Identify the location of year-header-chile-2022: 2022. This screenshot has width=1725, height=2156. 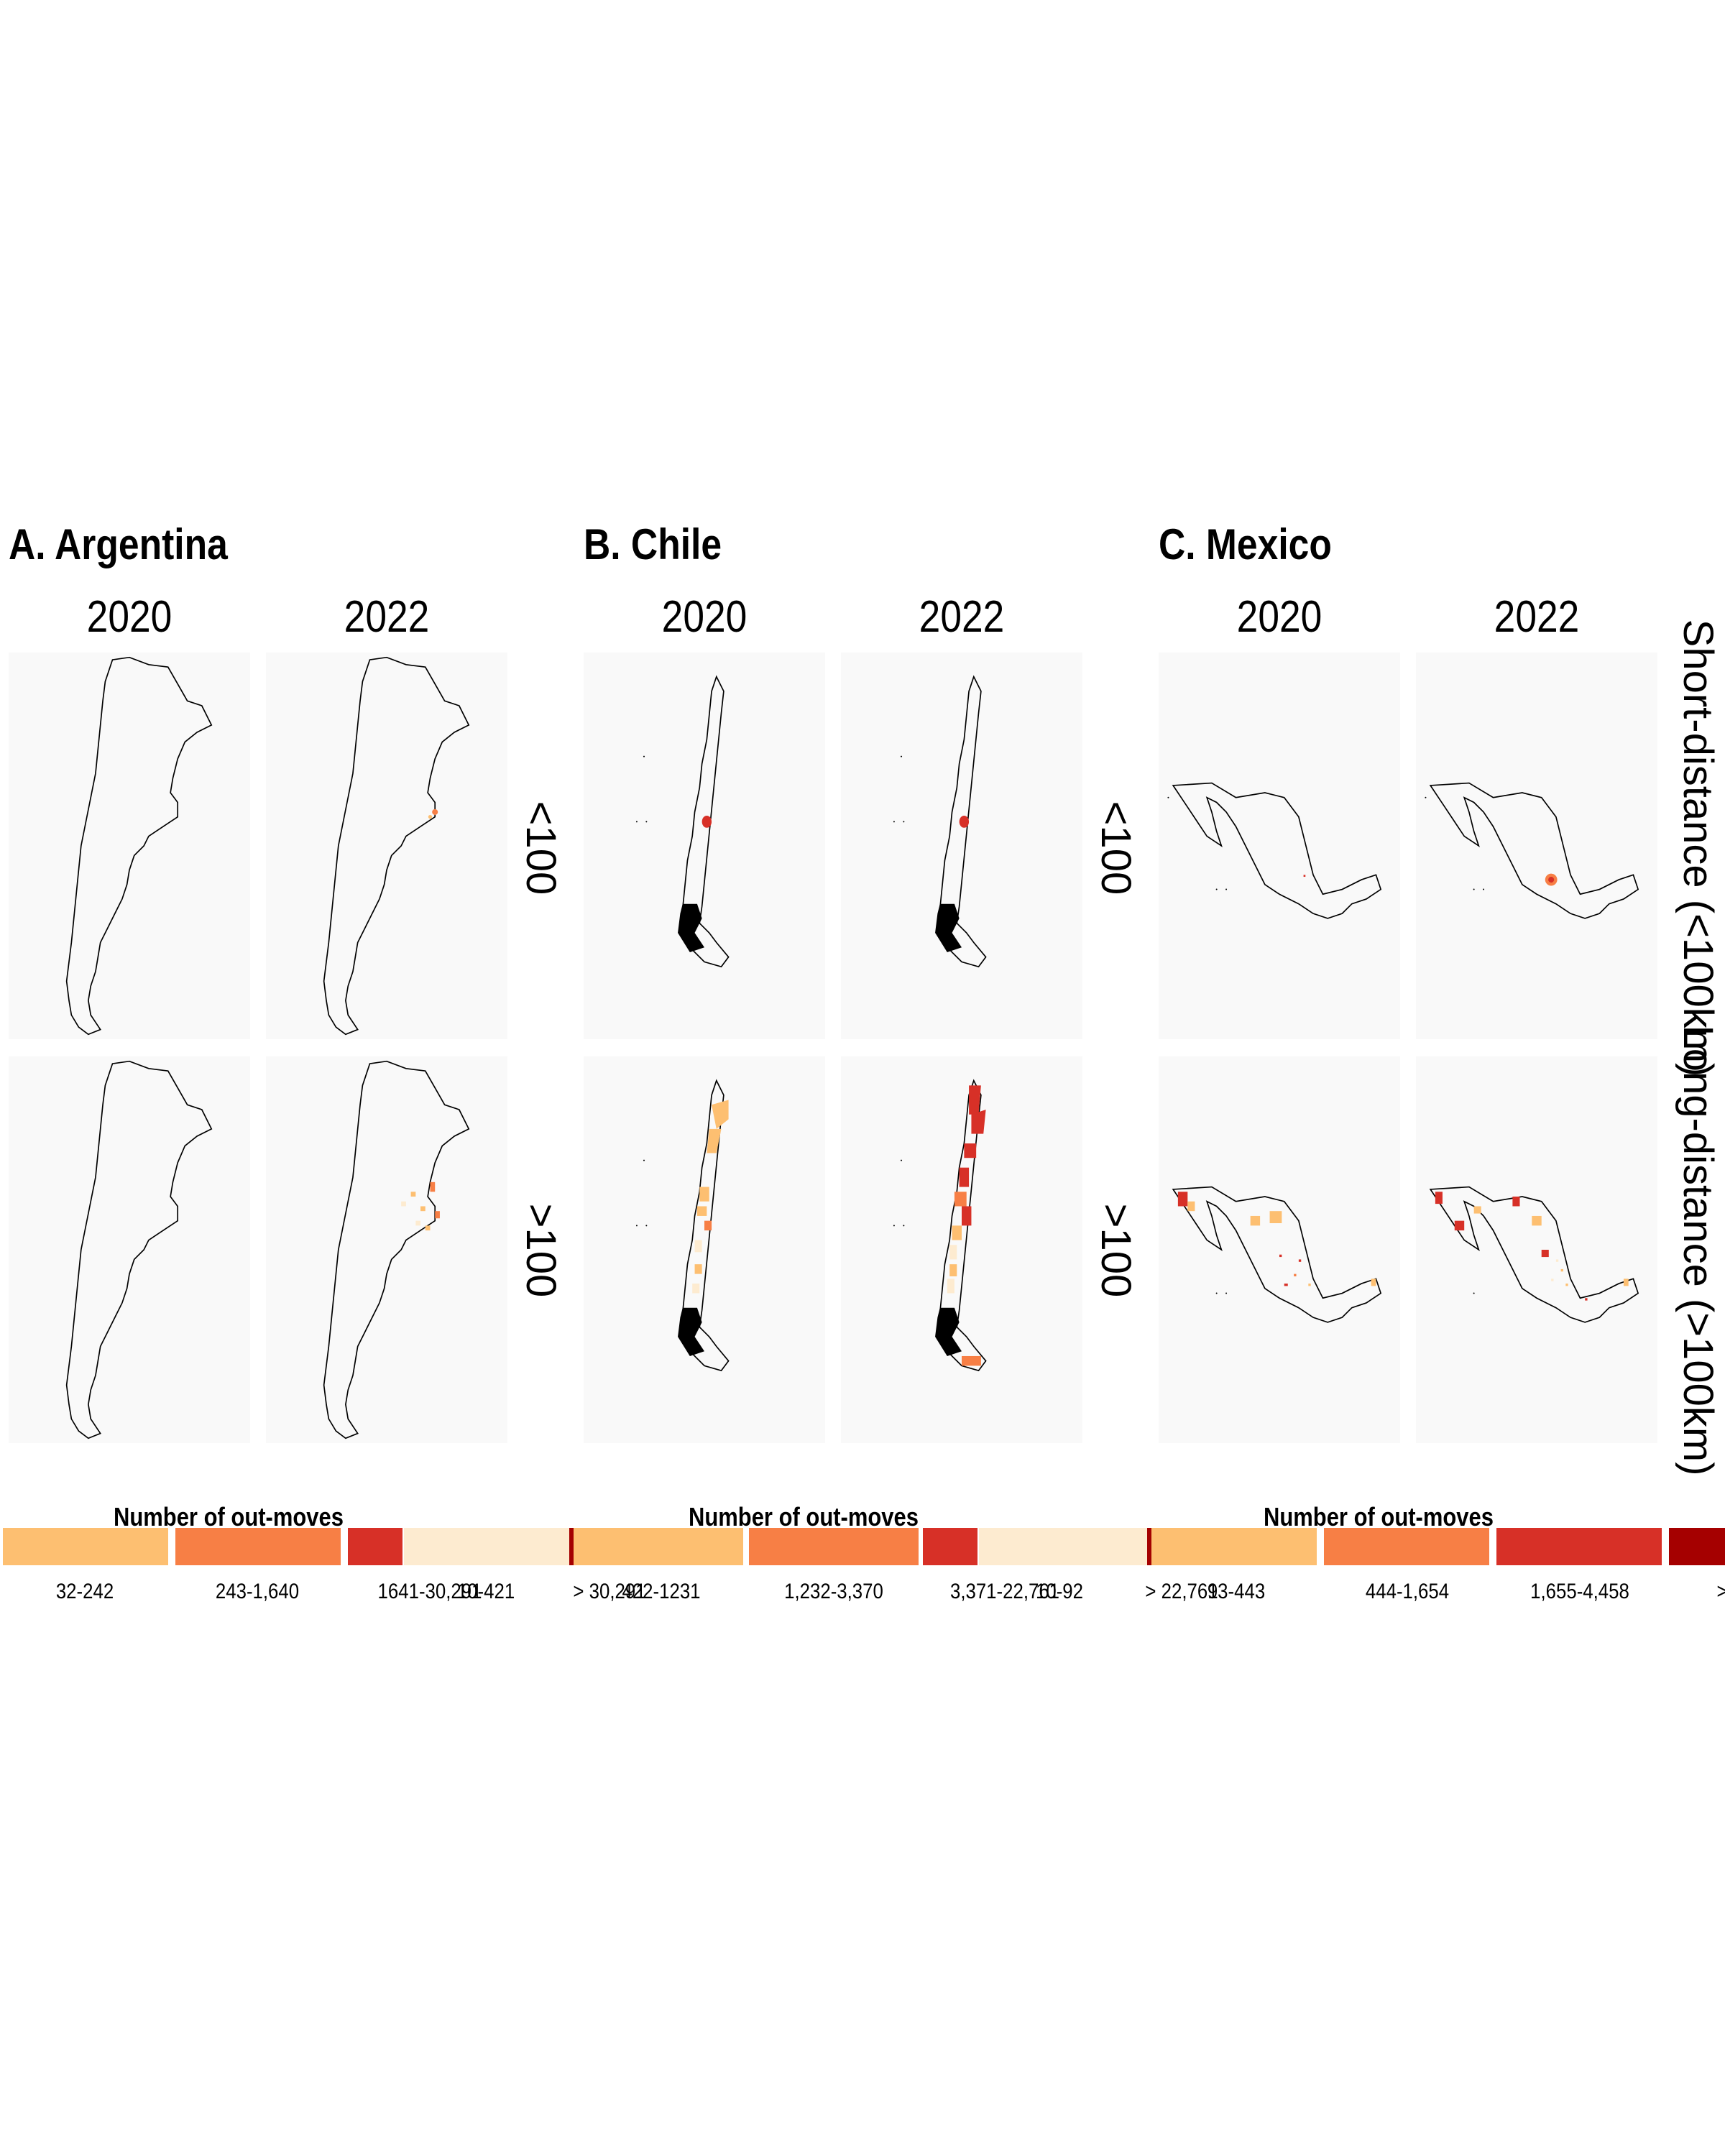
(962, 617).